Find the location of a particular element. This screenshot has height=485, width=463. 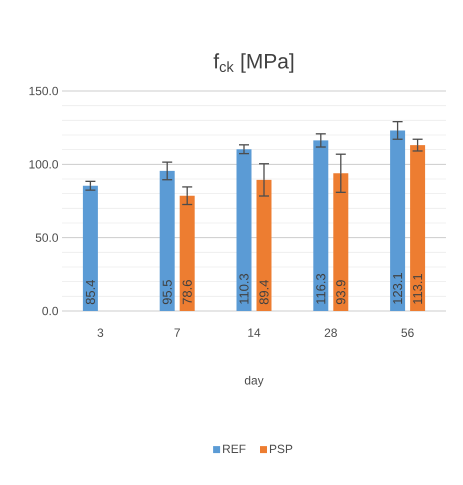

data-label: 113.1 is located at coordinates (417, 289).